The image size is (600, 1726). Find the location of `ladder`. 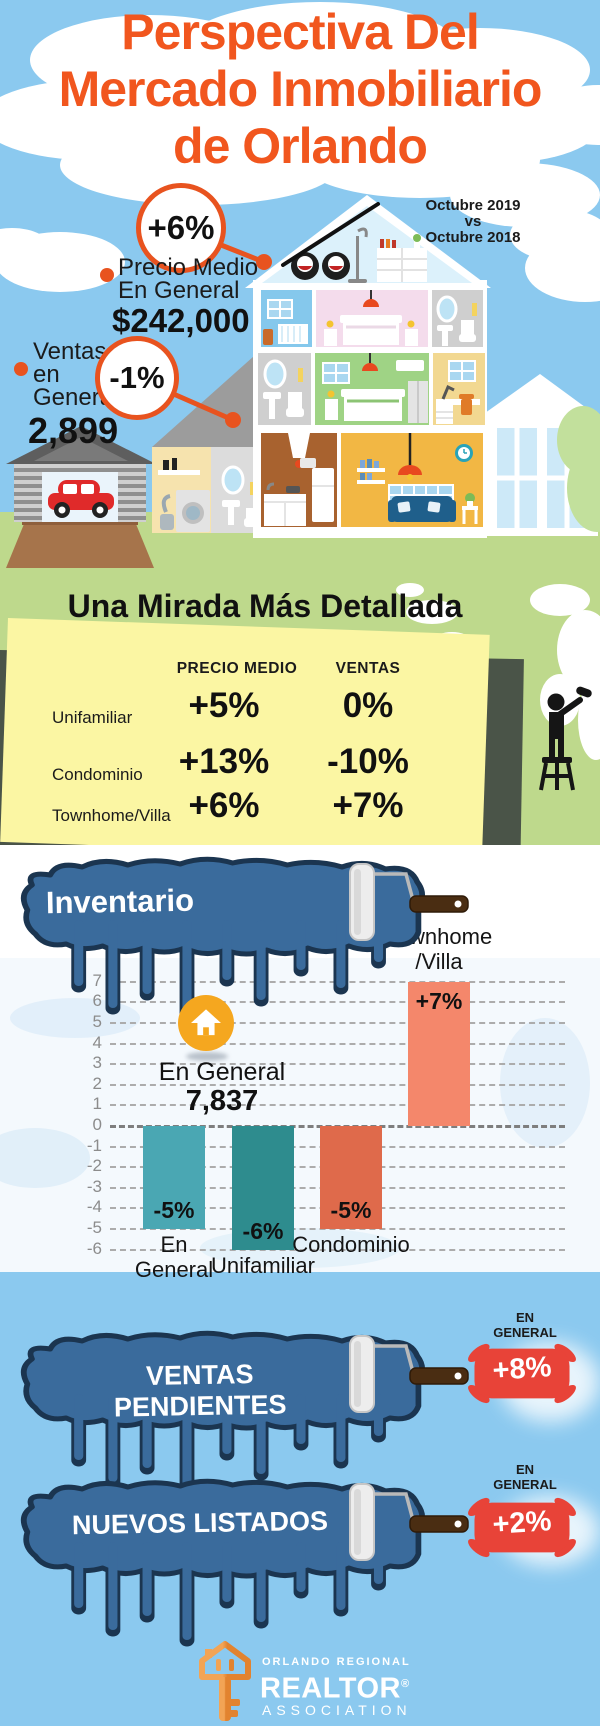

ladder is located at coordinates (330, 234).